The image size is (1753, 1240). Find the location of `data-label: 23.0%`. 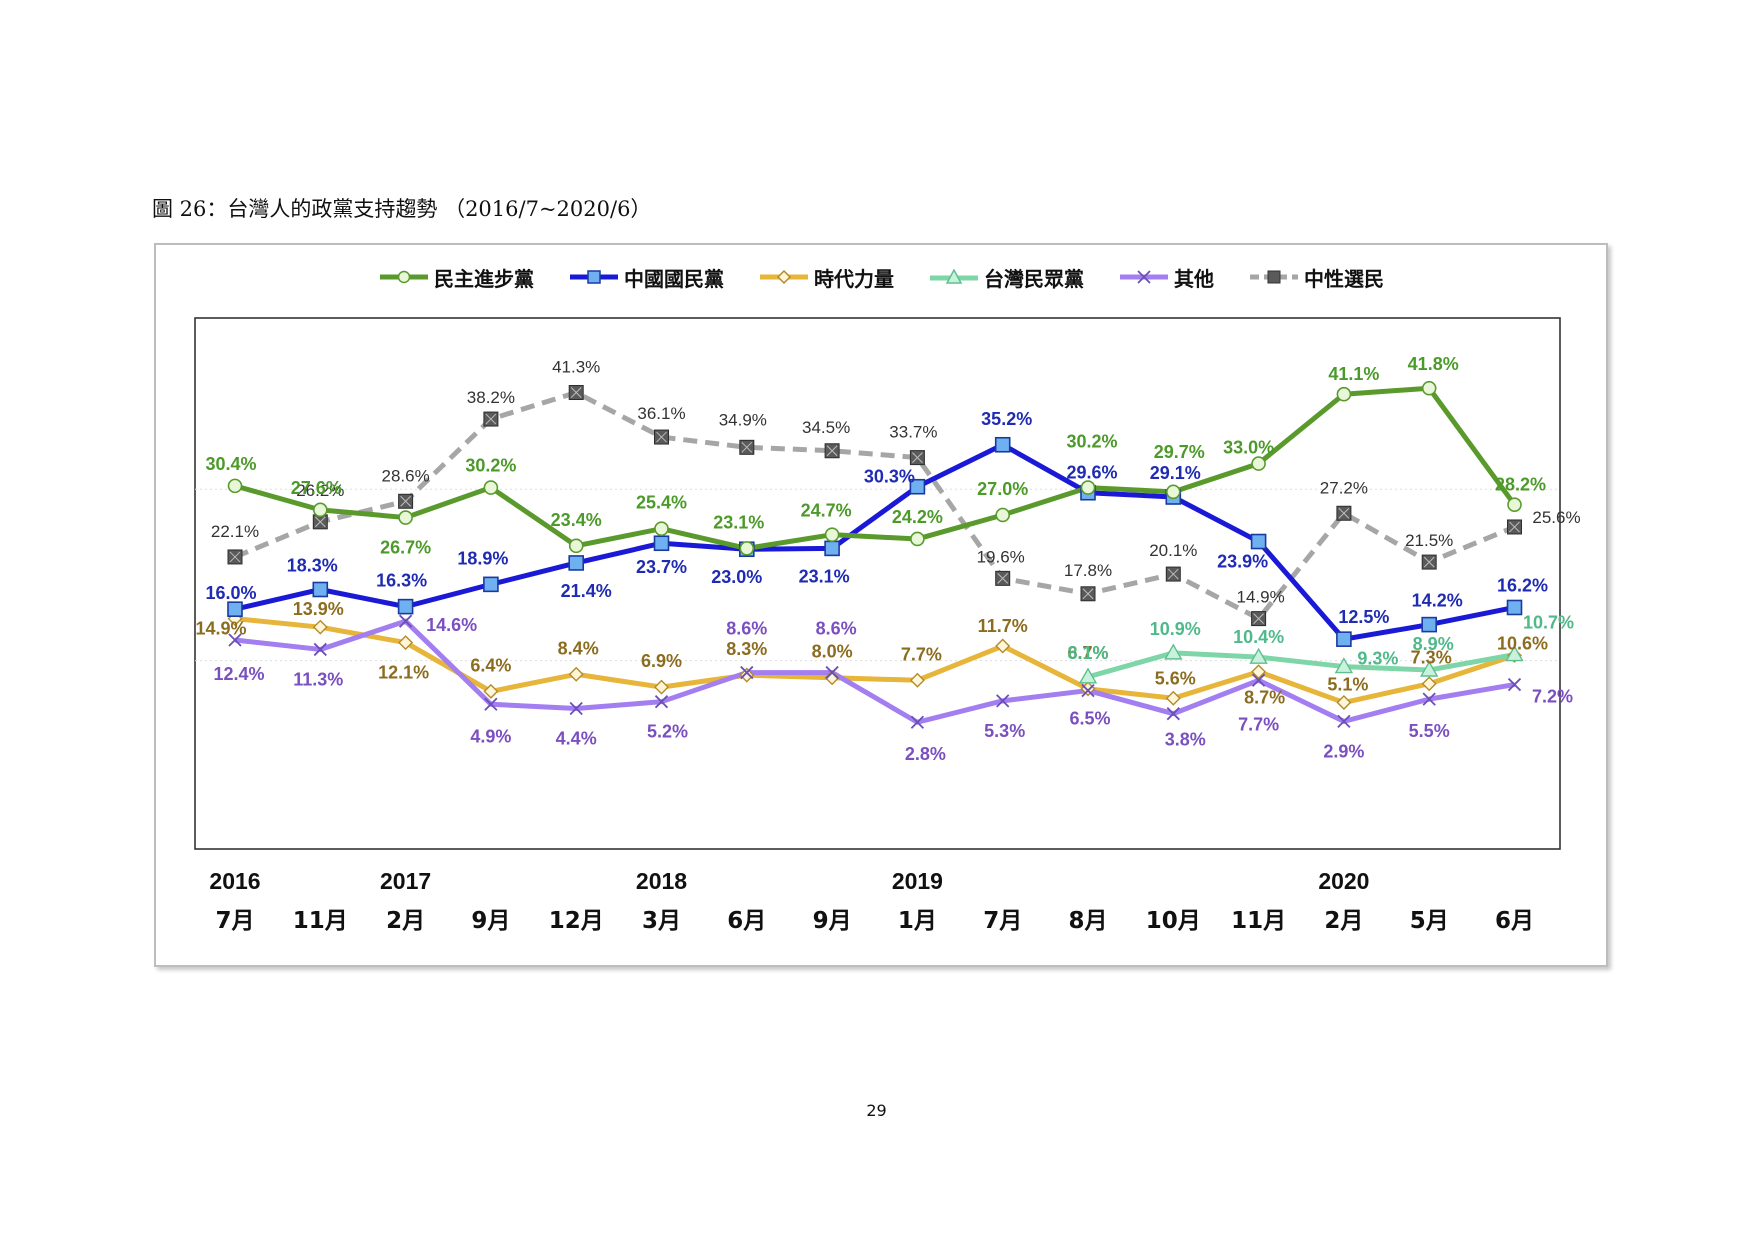

data-label: 23.0% is located at coordinates (736, 577).